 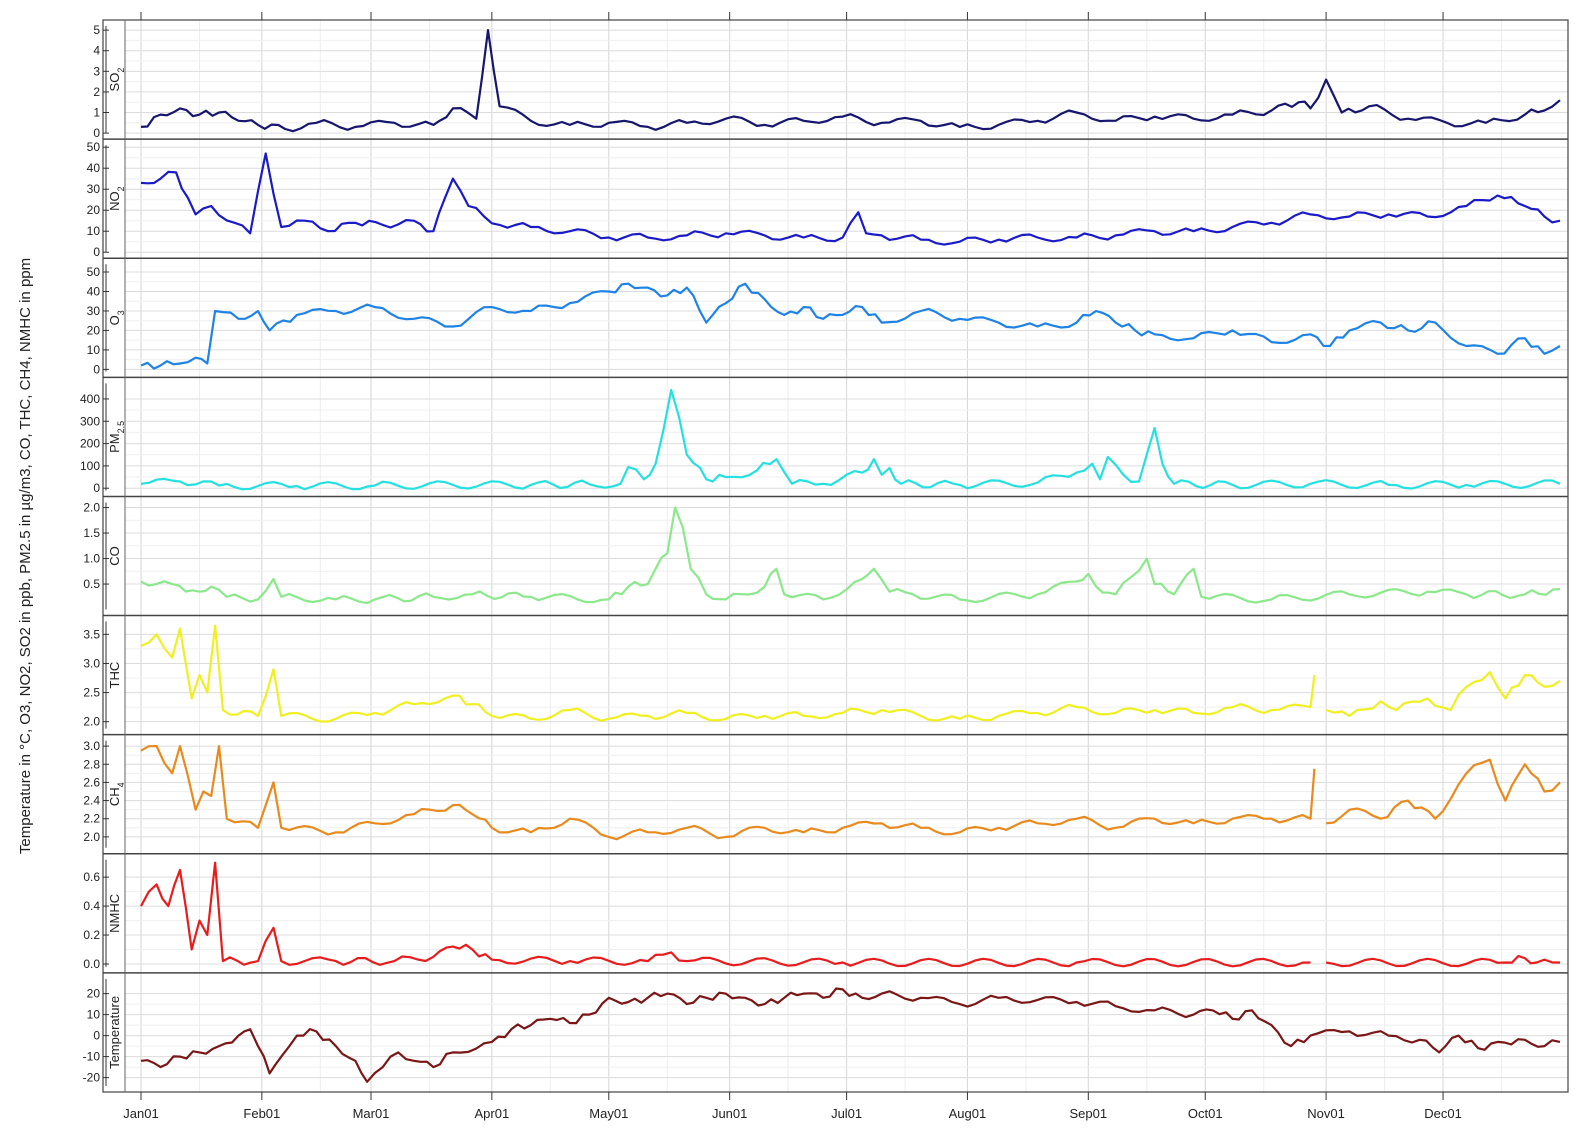 I want to click on temperature-y-tick-label: -20, so click(x=92, y=1078).